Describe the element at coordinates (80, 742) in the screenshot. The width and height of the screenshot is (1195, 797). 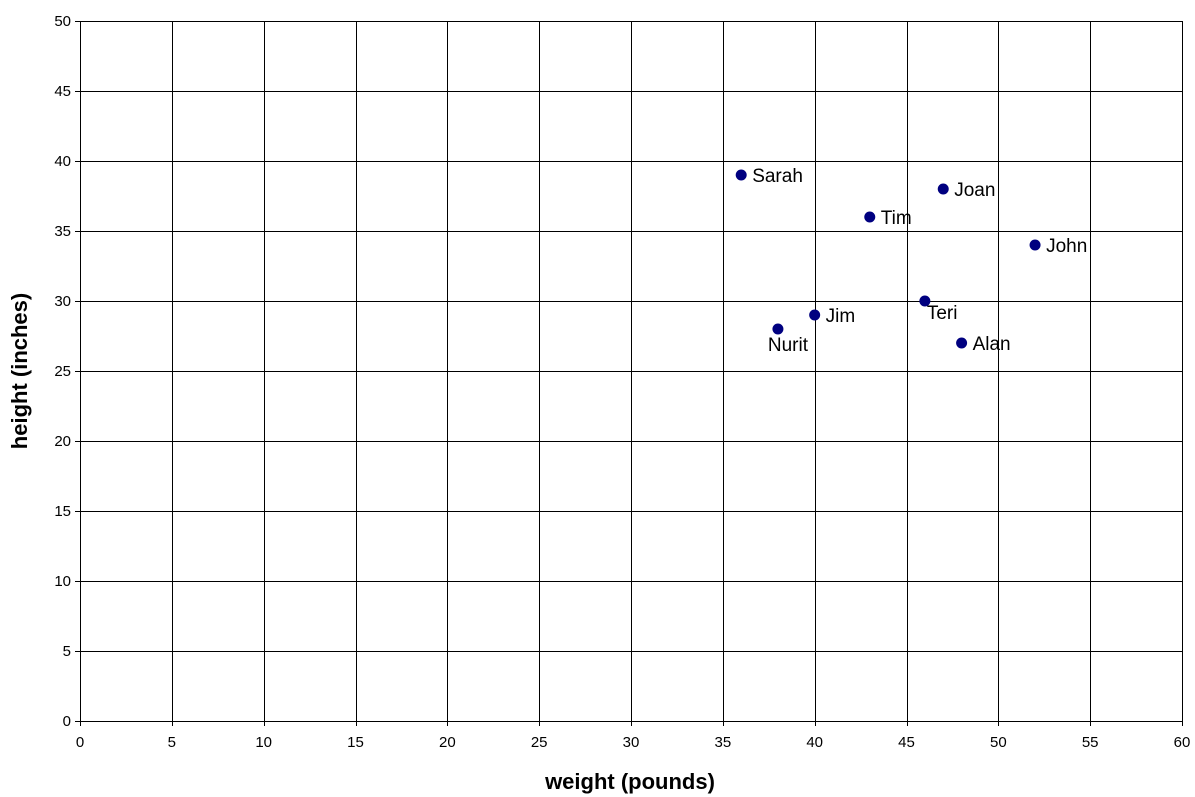
I see `x-tick-label: 0` at that location.